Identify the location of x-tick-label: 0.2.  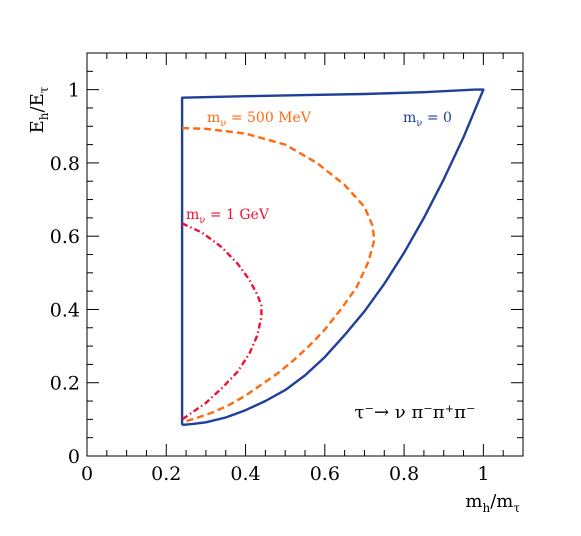
(166, 474).